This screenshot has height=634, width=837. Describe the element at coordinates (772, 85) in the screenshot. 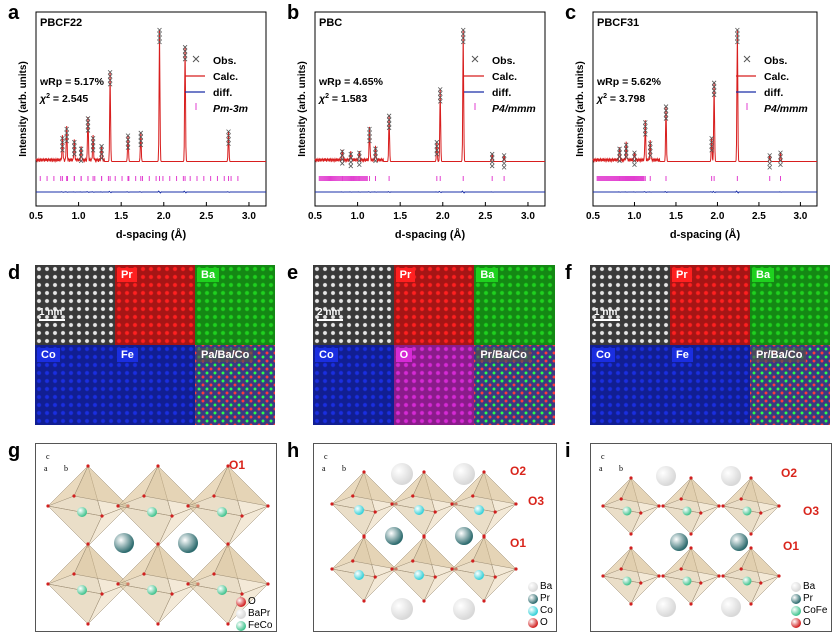

I see `chart-legend: Obs. Calc. diff. P4/mmm` at that location.